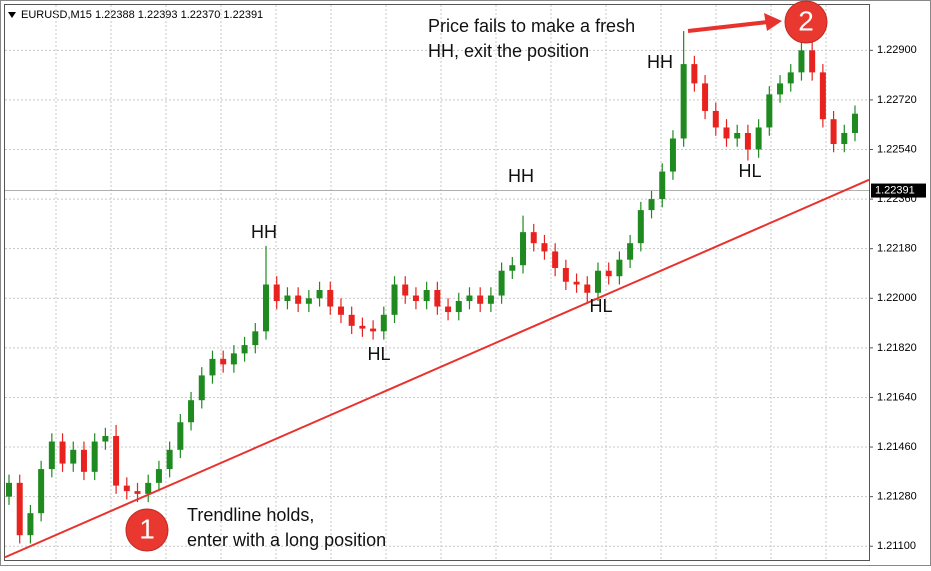  What do you see at coordinates (773, 22) in the screenshot?
I see `arrow-head` at bounding box center [773, 22].